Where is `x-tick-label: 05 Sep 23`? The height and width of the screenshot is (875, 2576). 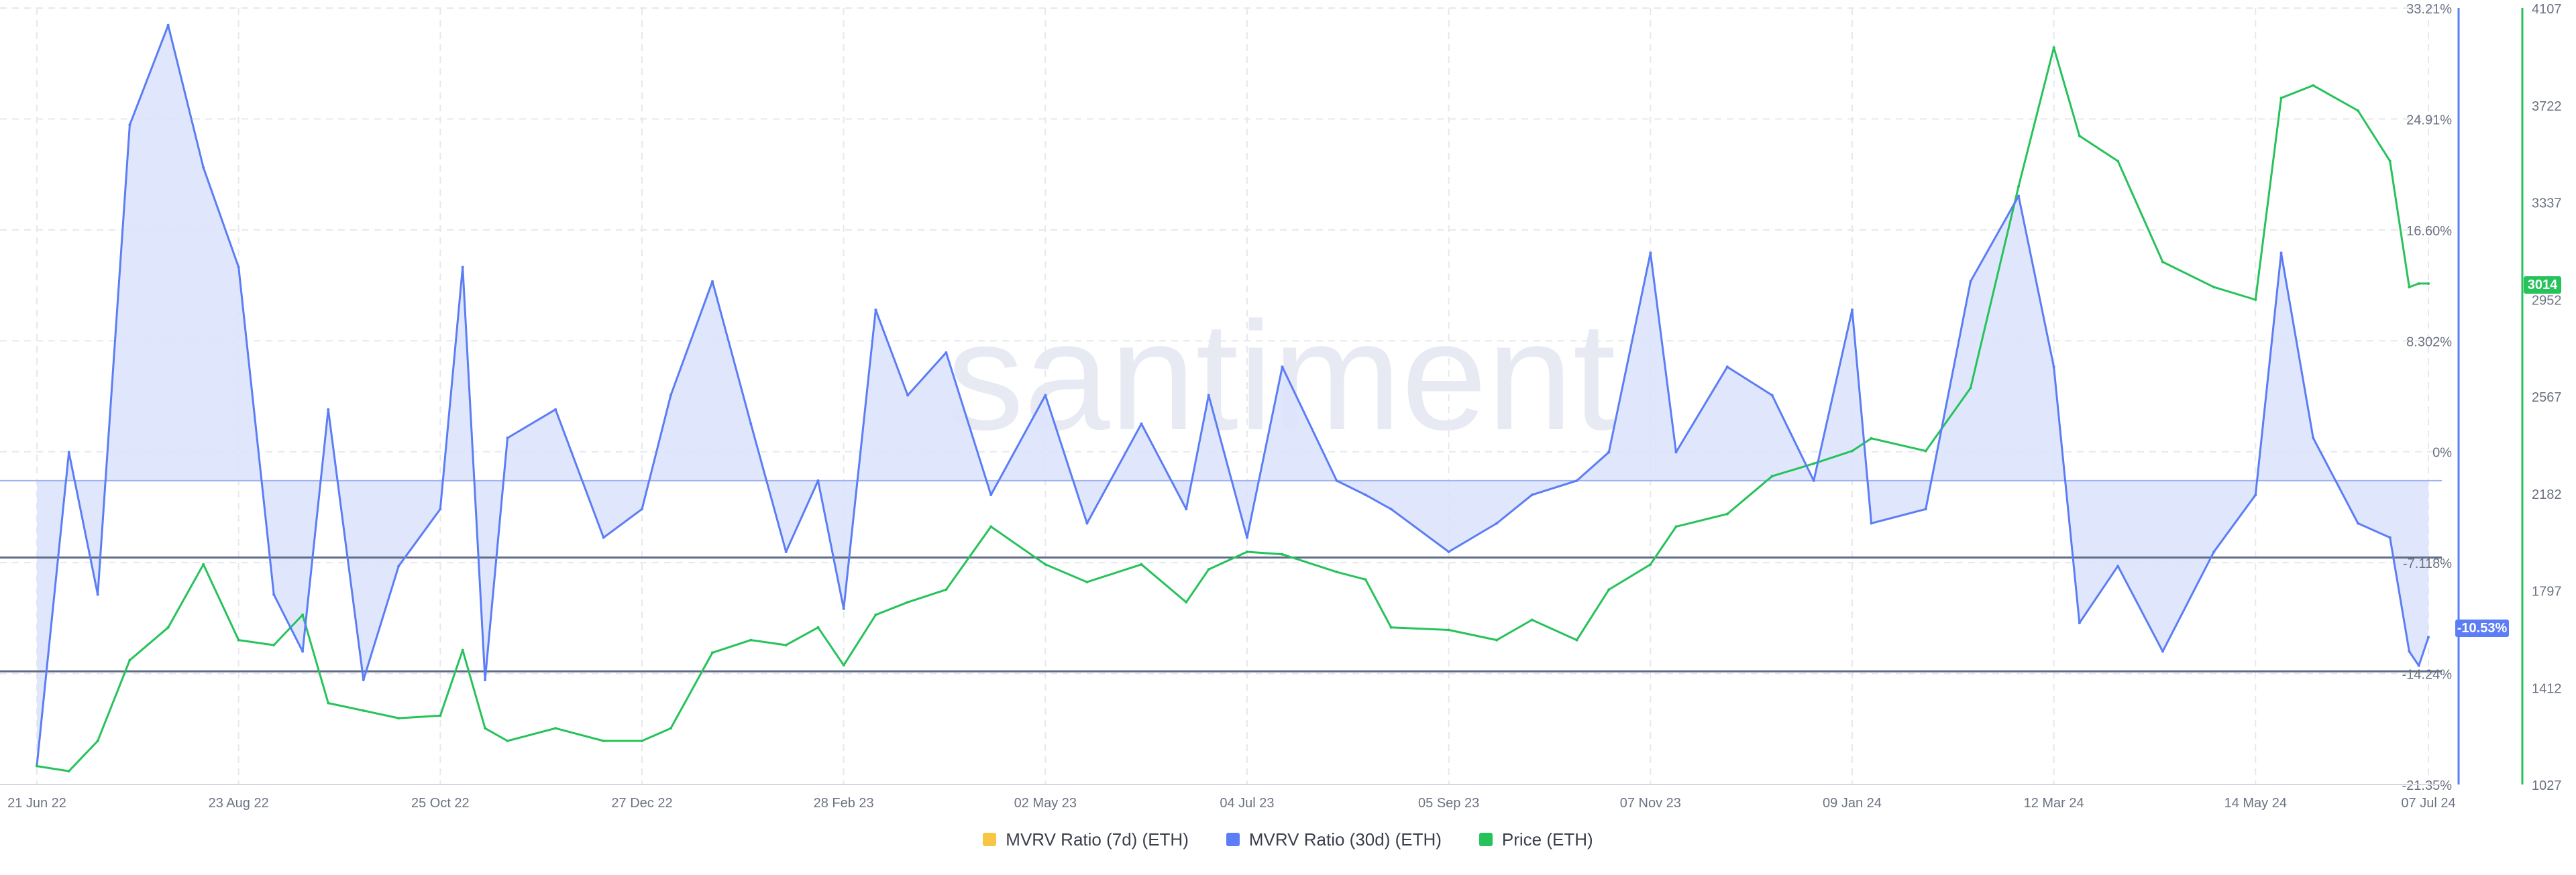 x-tick-label: 05 Sep 23 is located at coordinates (1448, 803).